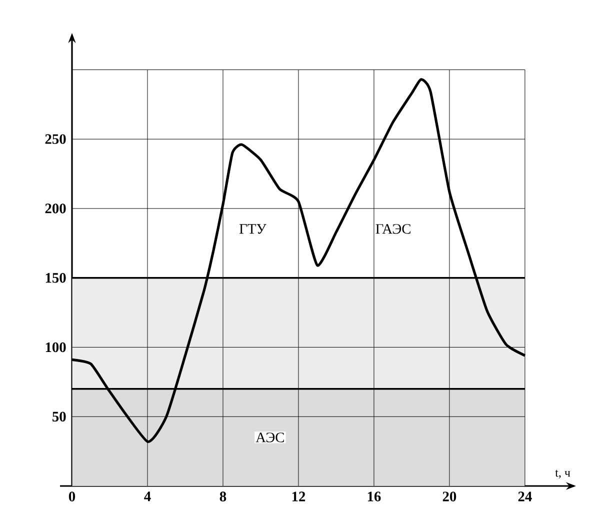  What do you see at coordinates (374, 497) in the screenshot?
I see `x-tick-label: 16` at bounding box center [374, 497].